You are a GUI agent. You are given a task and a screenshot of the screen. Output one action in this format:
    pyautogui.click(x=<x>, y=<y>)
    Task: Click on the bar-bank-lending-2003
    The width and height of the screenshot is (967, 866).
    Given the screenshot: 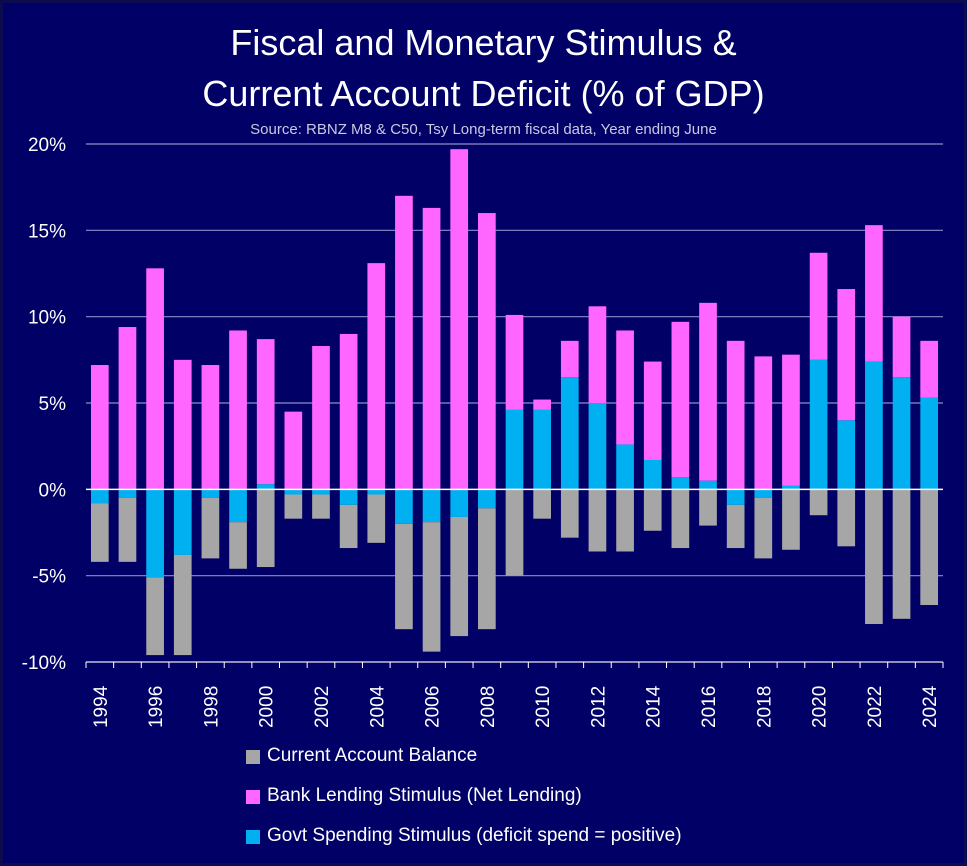 What is the action you would take?
    pyautogui.click(x=348, y=411)
    